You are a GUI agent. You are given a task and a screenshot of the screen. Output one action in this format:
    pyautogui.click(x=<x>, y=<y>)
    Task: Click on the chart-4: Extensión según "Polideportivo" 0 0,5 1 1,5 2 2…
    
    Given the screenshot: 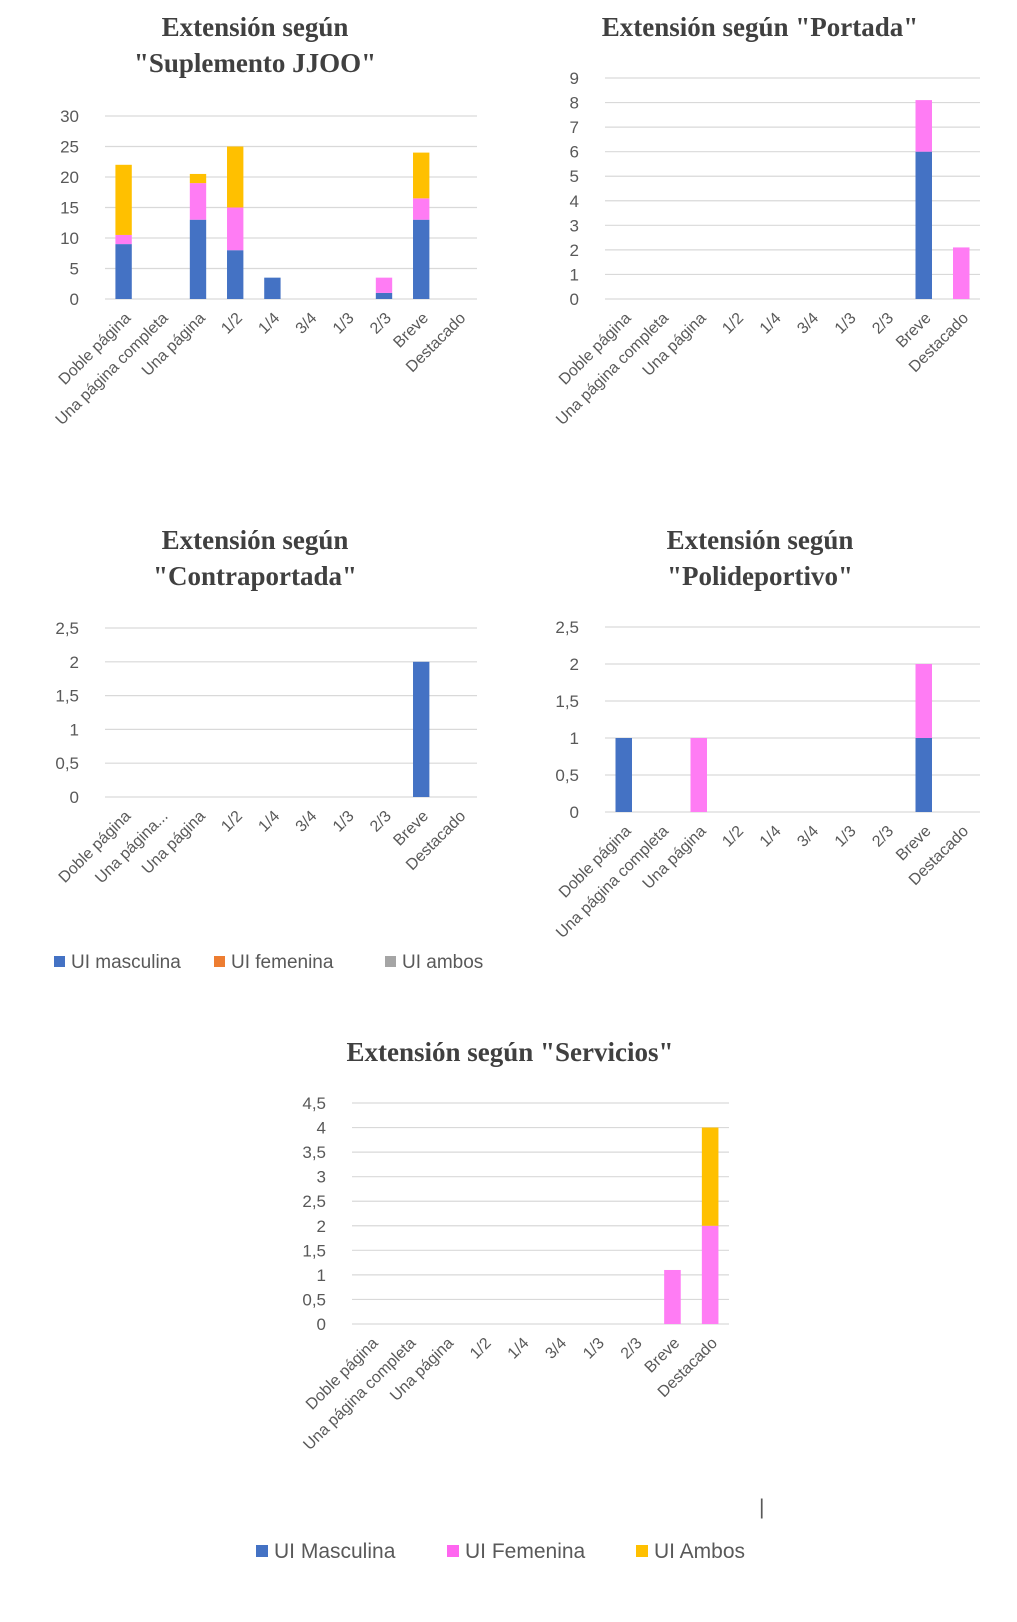 What is the action you would take?
    pyautogui.click(x=766, y=733)
    